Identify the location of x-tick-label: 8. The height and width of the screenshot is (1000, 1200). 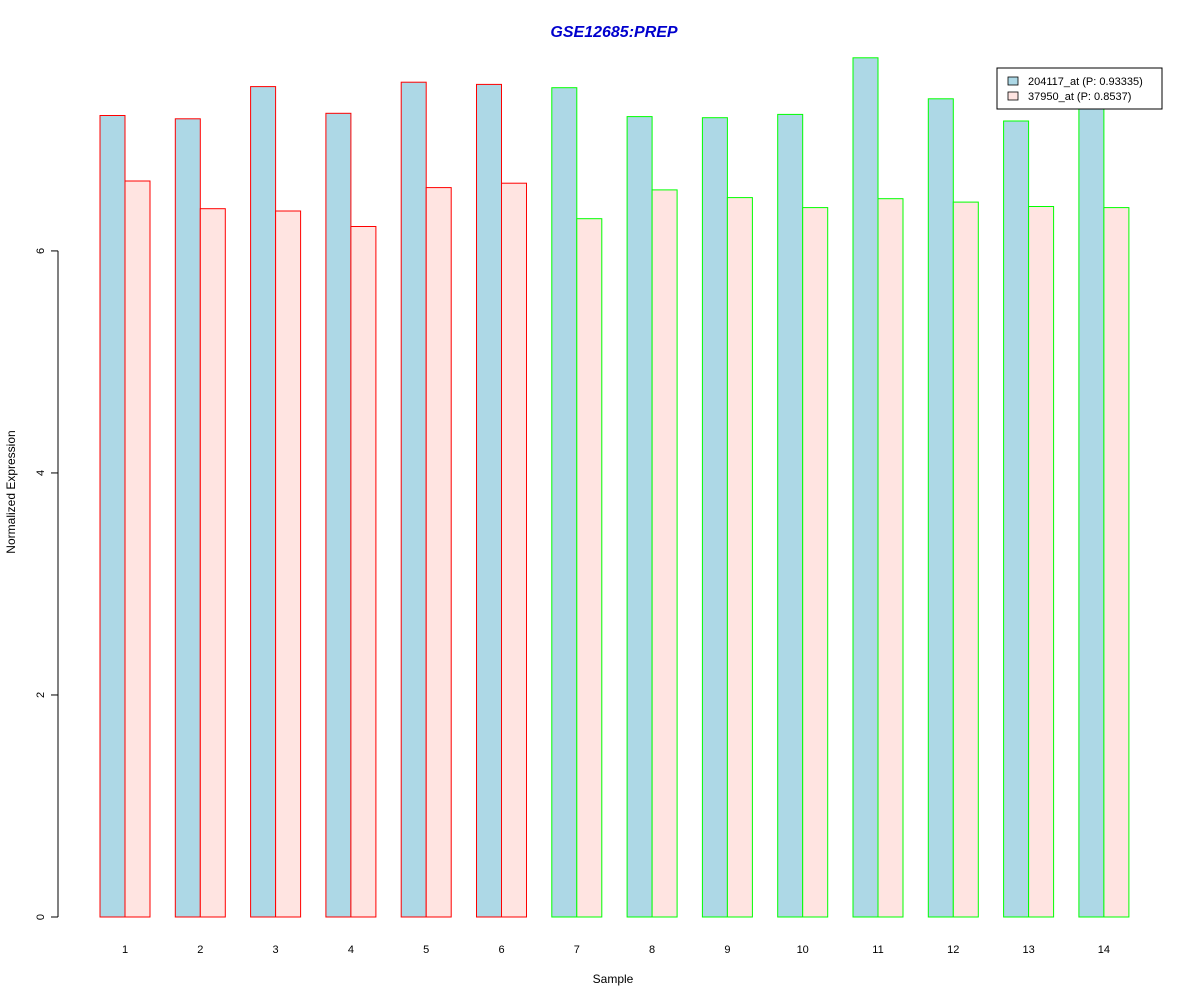
(652, 950).